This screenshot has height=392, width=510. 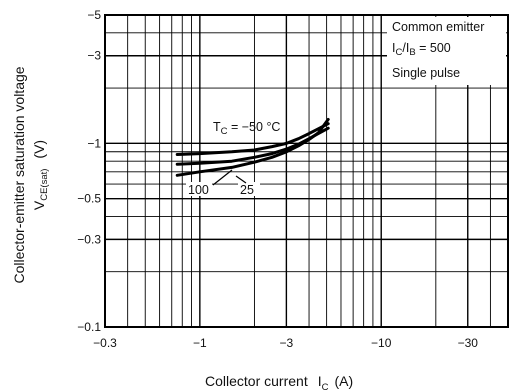 What do you see at coordinates (89, 239) in the screenshot?
I see `y-tick-label: −0.3` at bounding box center [89, 239].